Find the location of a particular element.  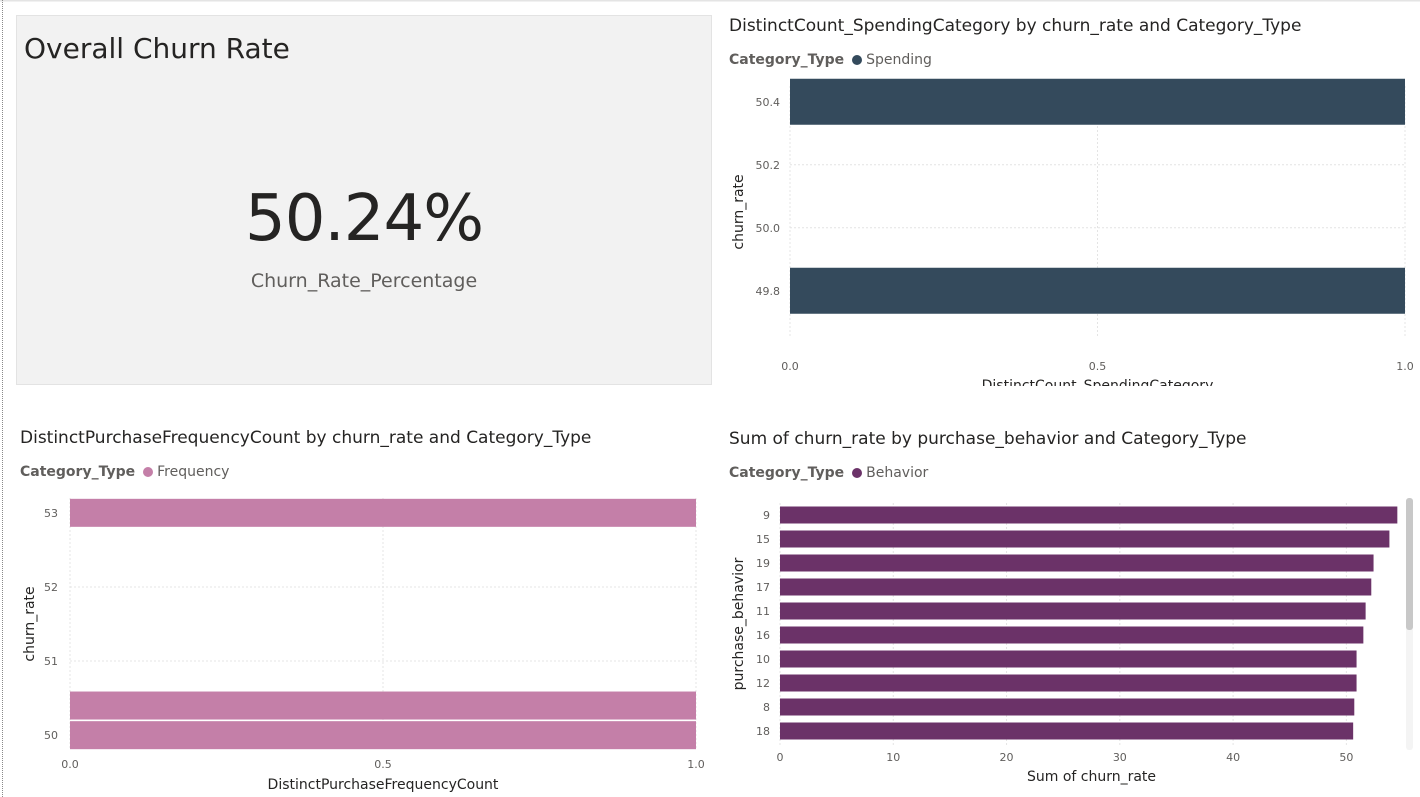

x-tick-label: 10 is located at coordinates (893, 757).